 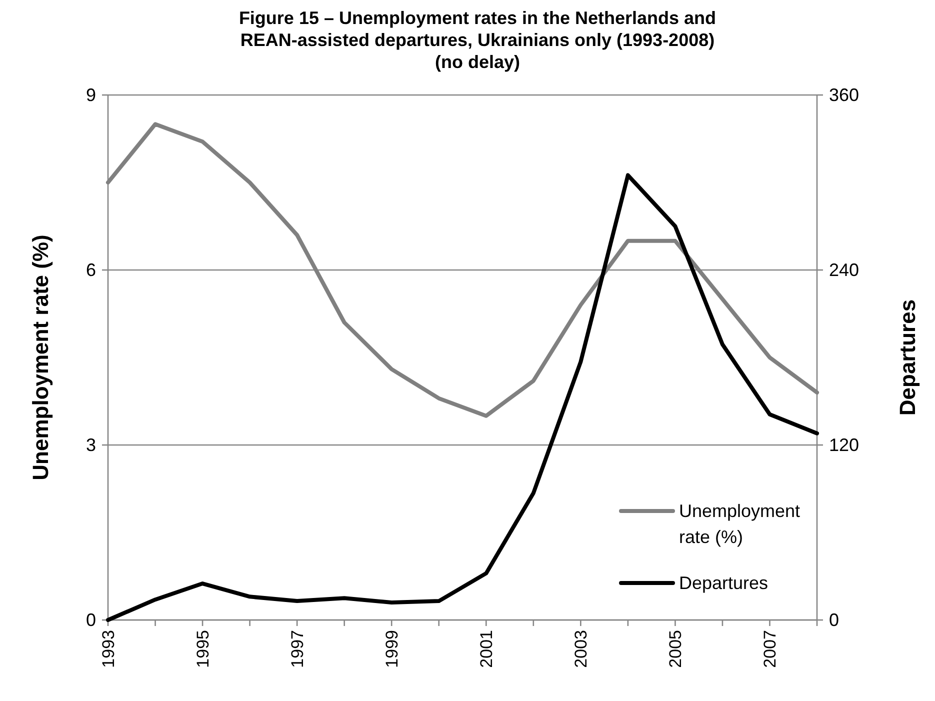 I want to click on chart-title: Figure 15 – Unemployment rates in the Netherlands and REAN-assisted departures, Ukrainians only (1993-2008) (no delay), so click(x=477, y=40).